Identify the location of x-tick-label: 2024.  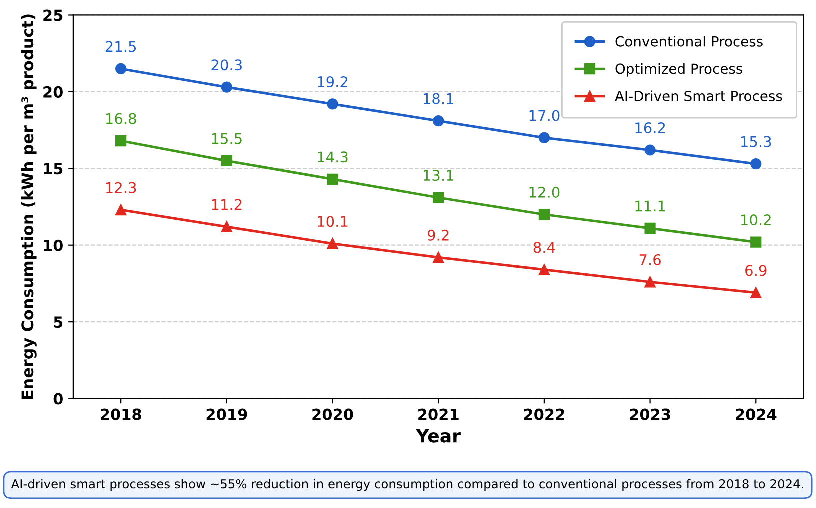
(756, 414).